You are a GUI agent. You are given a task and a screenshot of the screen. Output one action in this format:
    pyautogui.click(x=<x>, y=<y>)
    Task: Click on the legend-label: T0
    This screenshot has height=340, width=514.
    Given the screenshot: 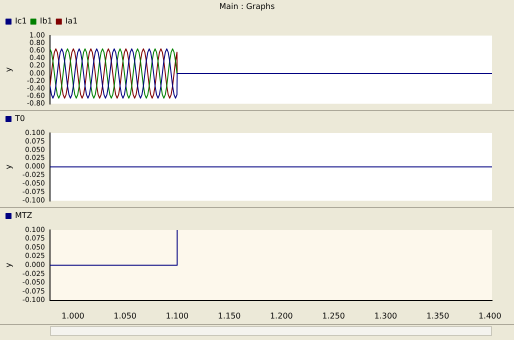 What is the action you would take?
    pyautogui.click(x=19, y=119)
    